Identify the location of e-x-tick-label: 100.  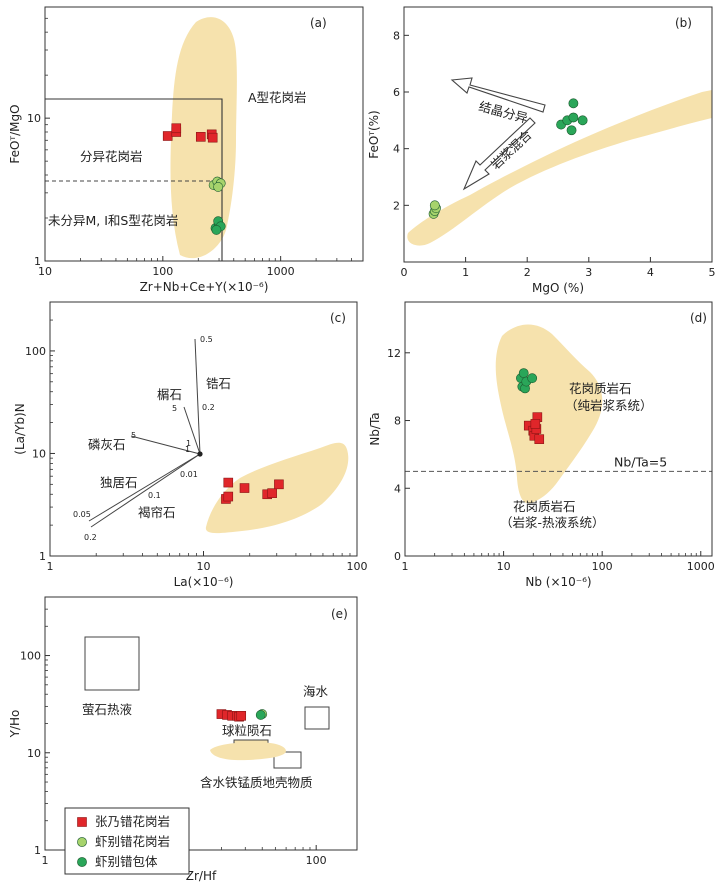
(316, 860).